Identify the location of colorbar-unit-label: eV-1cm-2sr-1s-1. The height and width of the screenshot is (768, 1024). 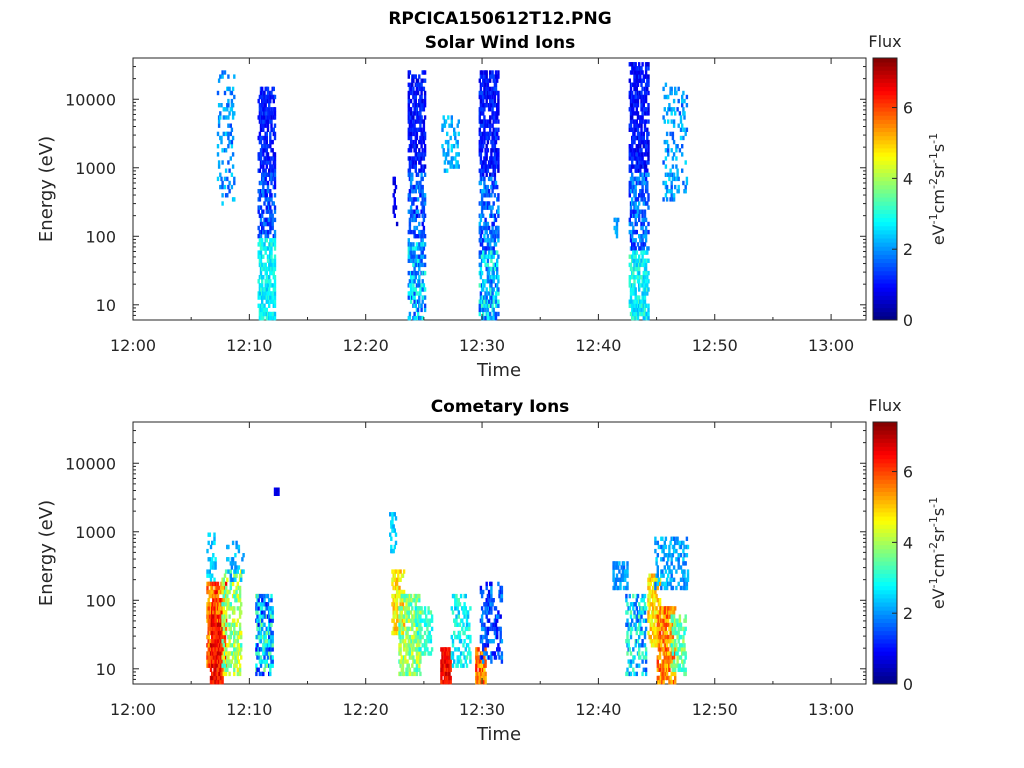
(937, 189).